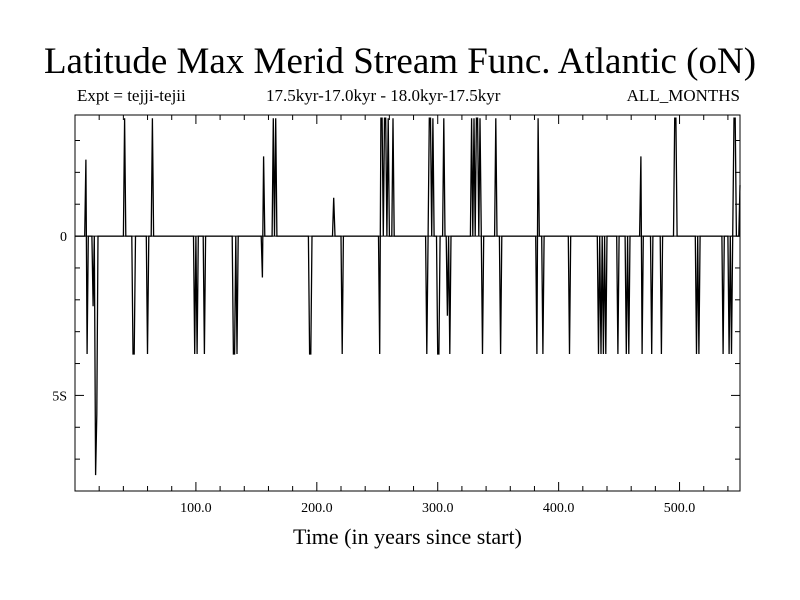  I want to click on y-tick-label: 0, so click(63, 237).